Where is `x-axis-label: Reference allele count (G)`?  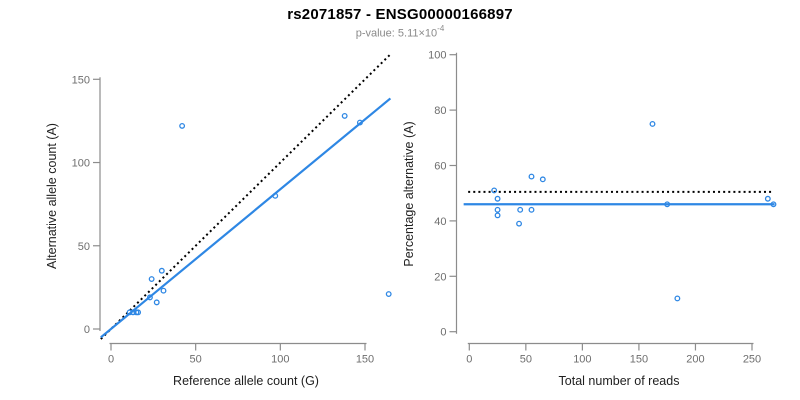
x-axis-label: Reference allele count (G) is located at coordinates (246, 381).